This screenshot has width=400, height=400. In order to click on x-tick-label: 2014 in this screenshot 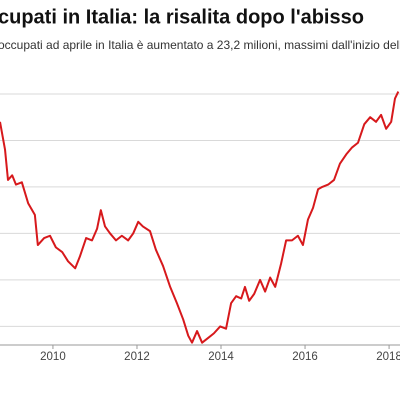, I will do `click(221, 357)`.